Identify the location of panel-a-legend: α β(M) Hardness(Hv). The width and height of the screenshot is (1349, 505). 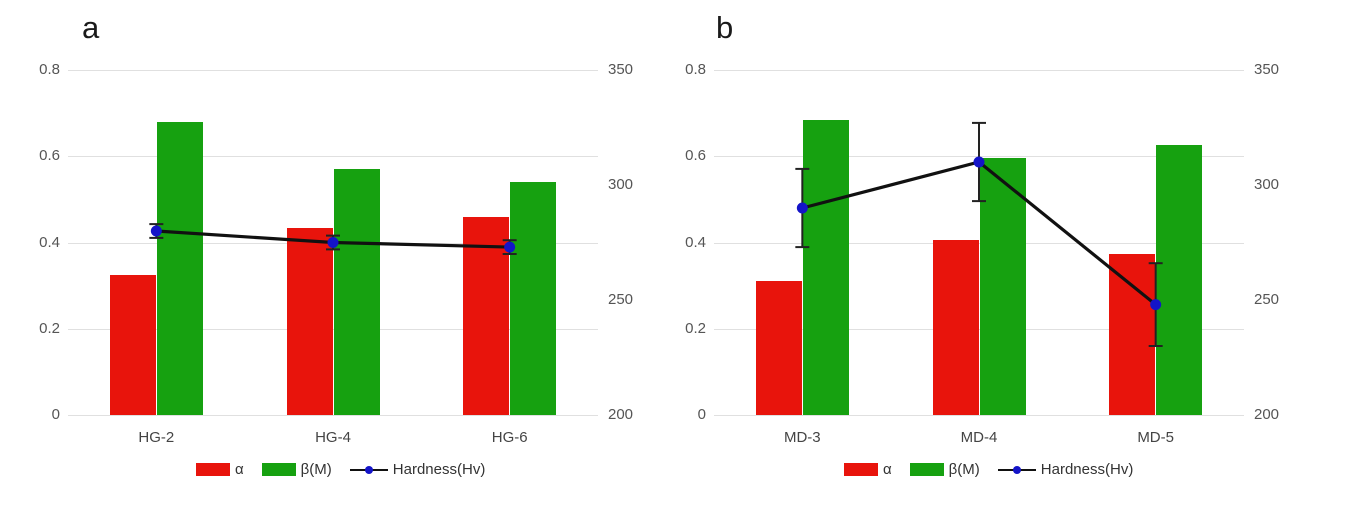
(340, 469).